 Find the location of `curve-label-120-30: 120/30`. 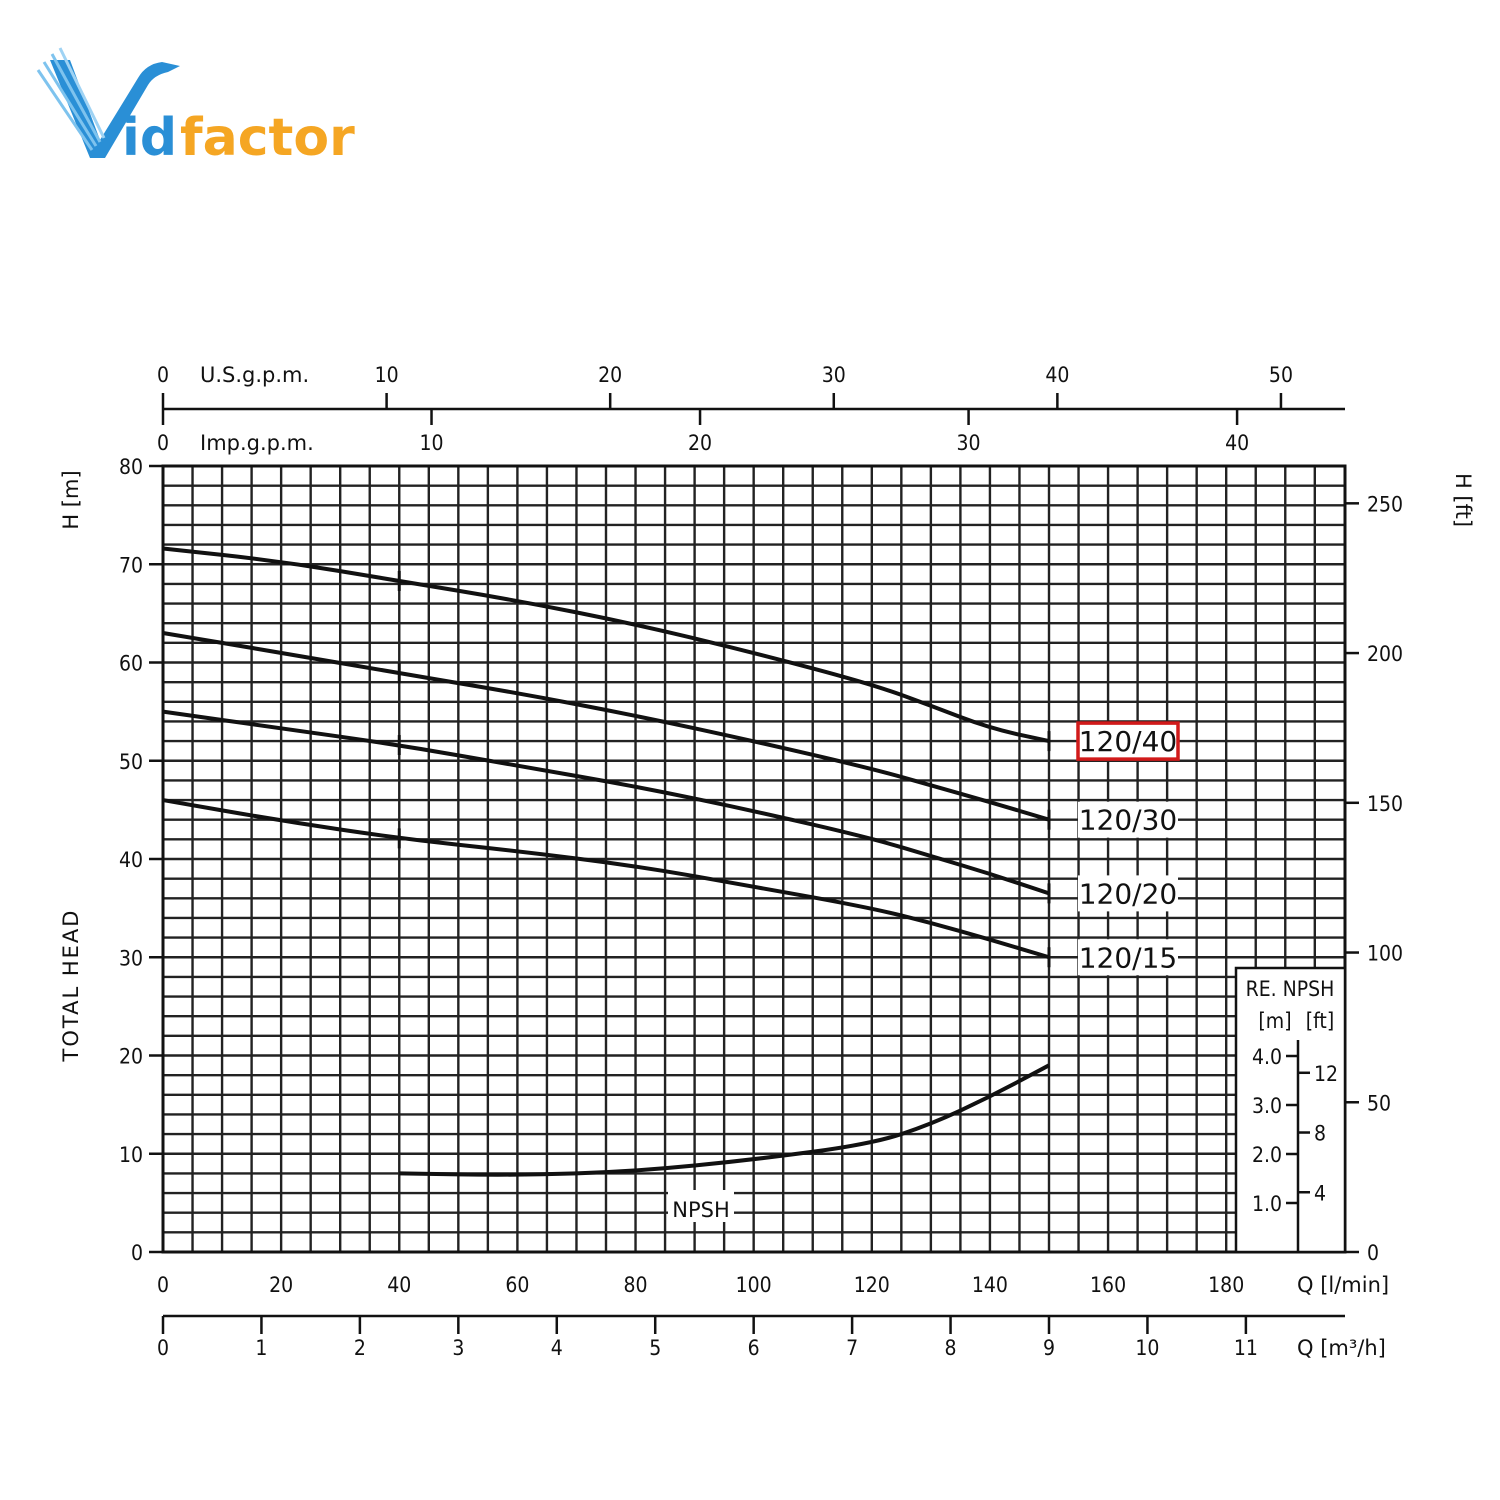

curve-label-120-30: 120/30 is located at coordinates (1128, 820).